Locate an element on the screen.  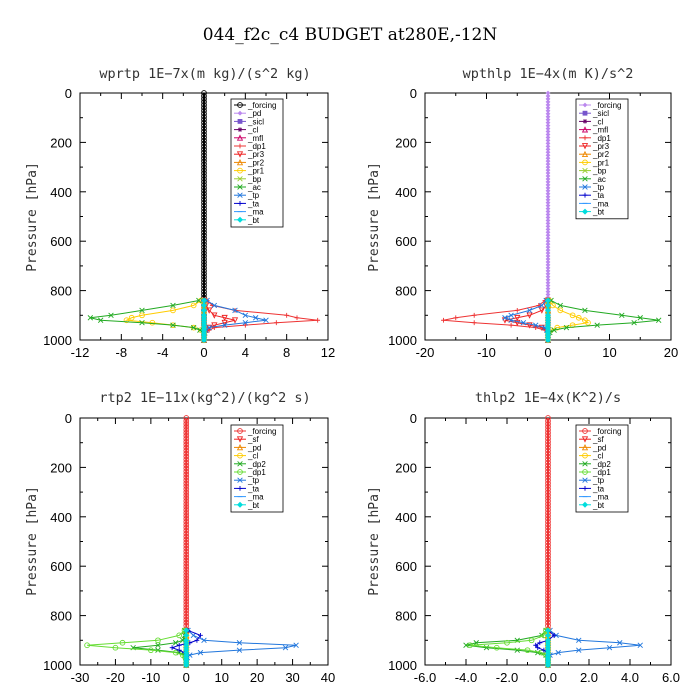
zero-profile is located at coordinates (548, 540).